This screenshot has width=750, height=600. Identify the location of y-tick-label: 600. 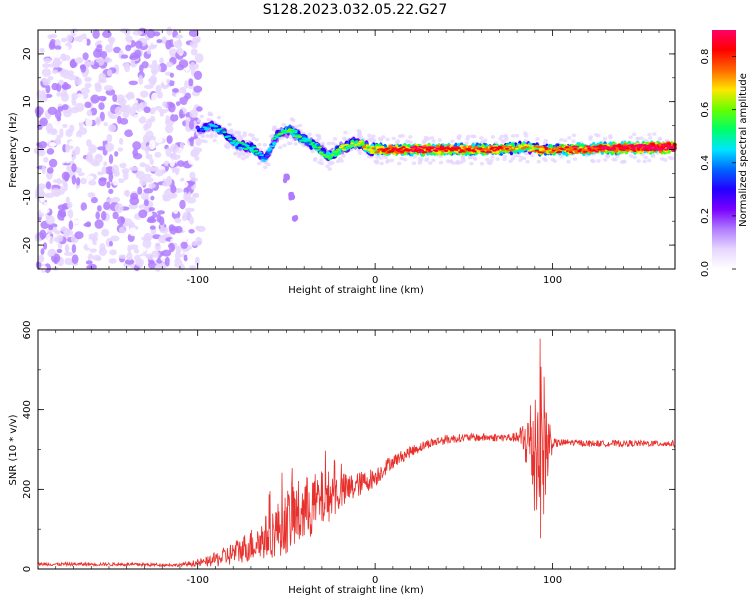
(27, 329).